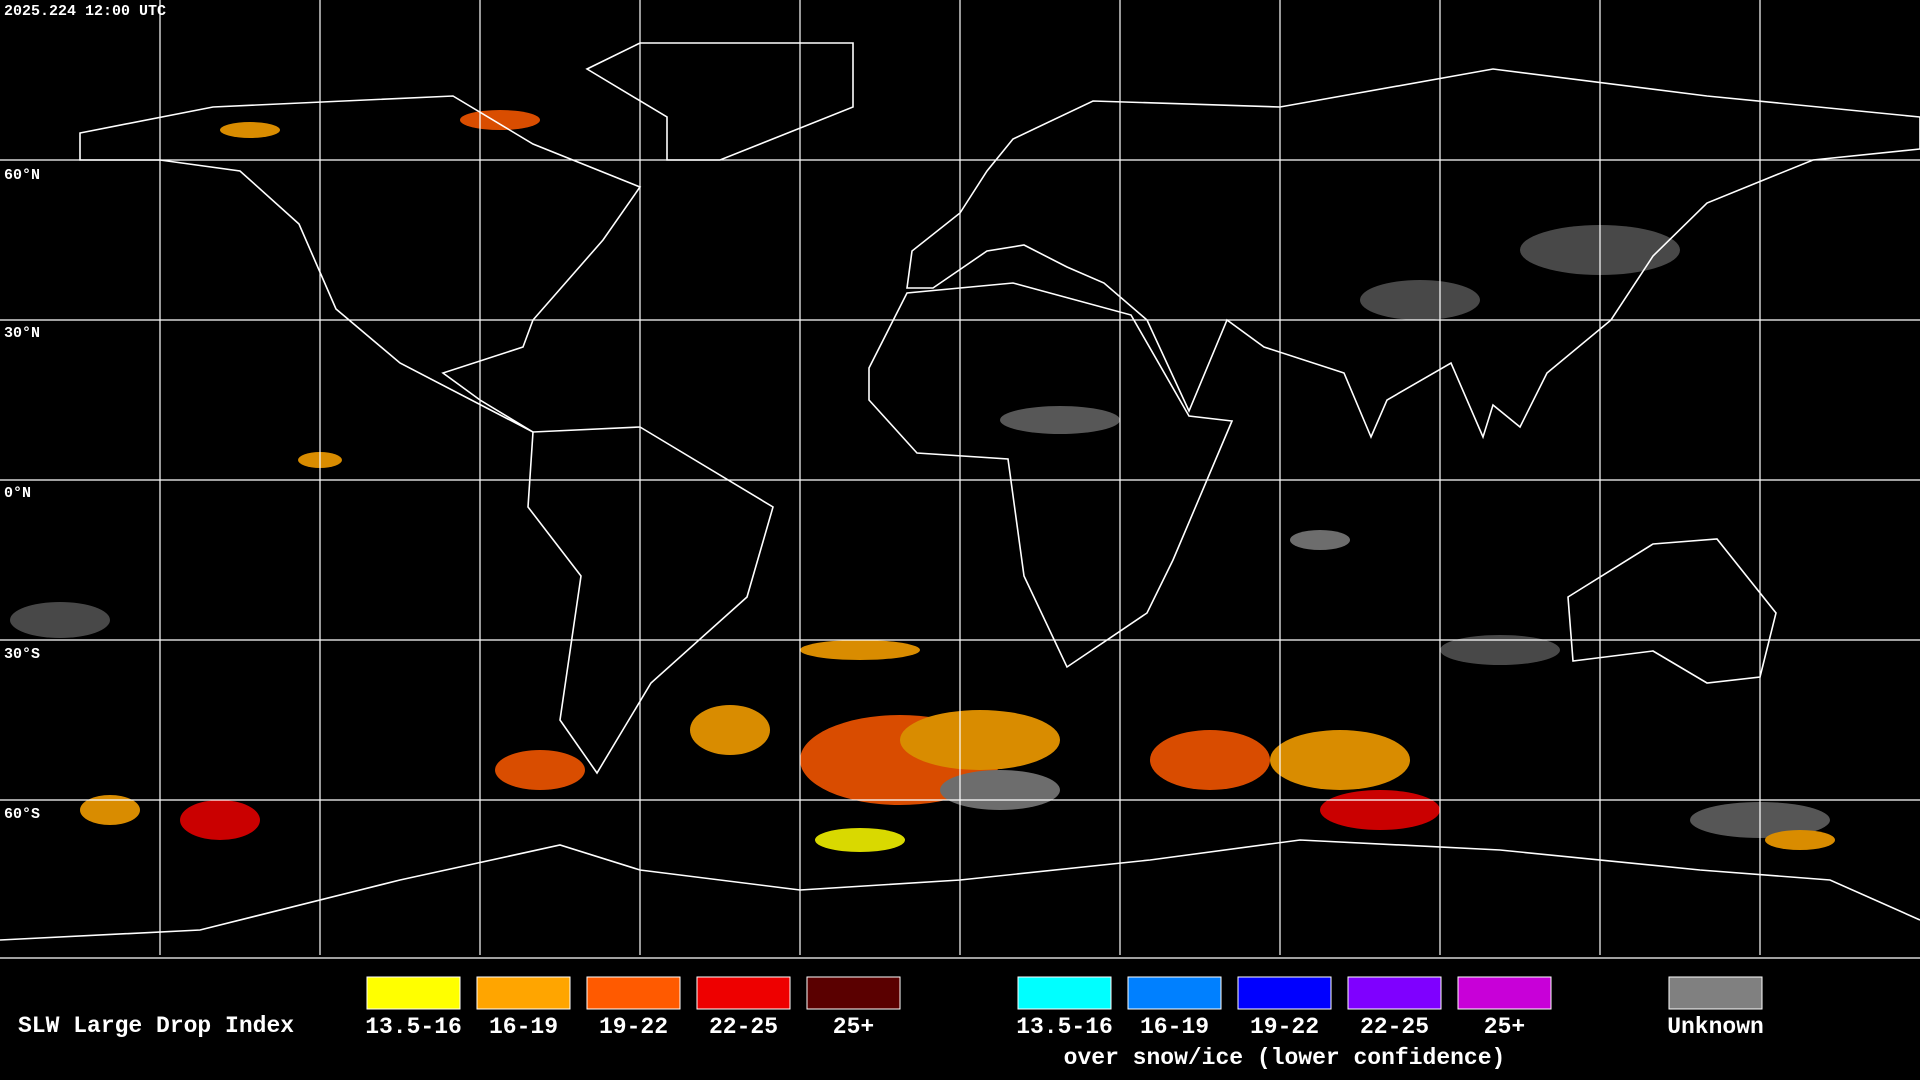 Image resolution: width=1920 pixels, height=1080 pixels. What do you see at coordinates (1715, 1027) in the screenshot?
I see `legend-label: Unknown` at bounding box center [1715, 1027].